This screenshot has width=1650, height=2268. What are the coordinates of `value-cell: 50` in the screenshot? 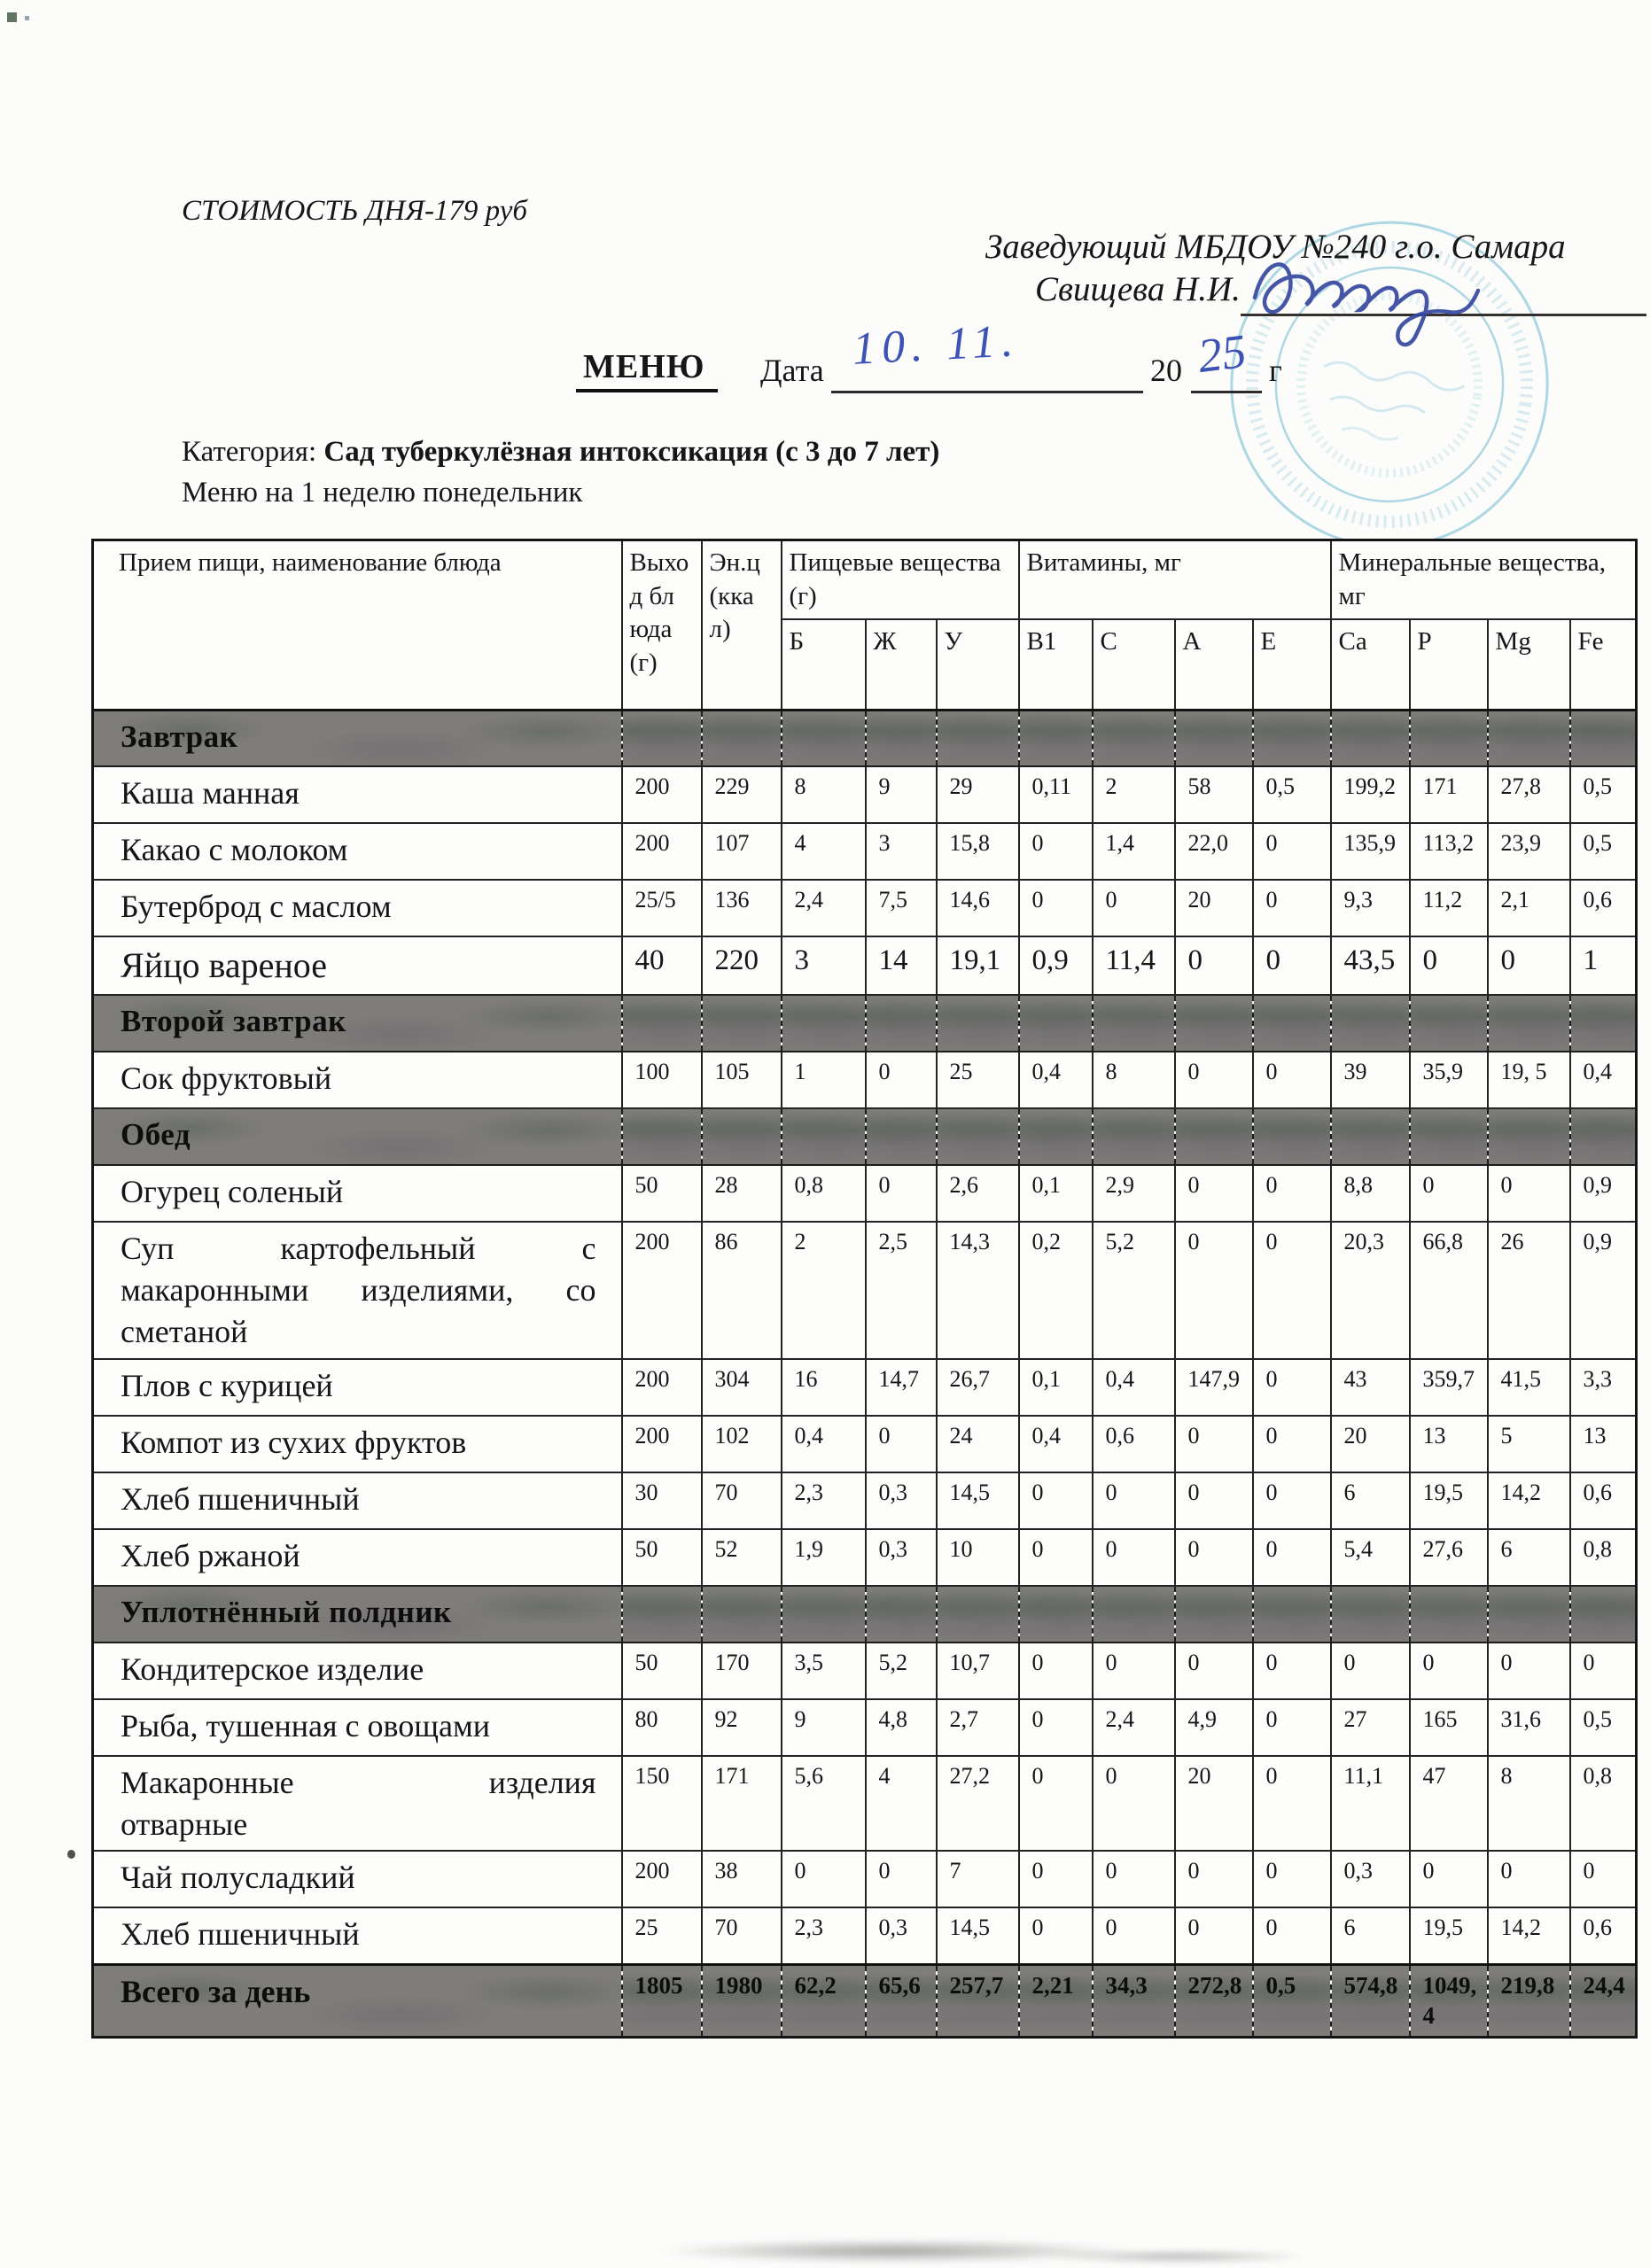 It's located at (661, 1670).